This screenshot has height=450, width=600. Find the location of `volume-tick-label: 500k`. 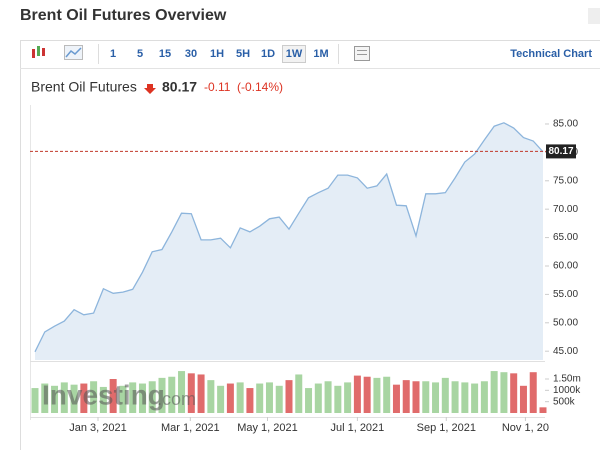

volume-tick-label: 500k is located at coordinates (564, 401).